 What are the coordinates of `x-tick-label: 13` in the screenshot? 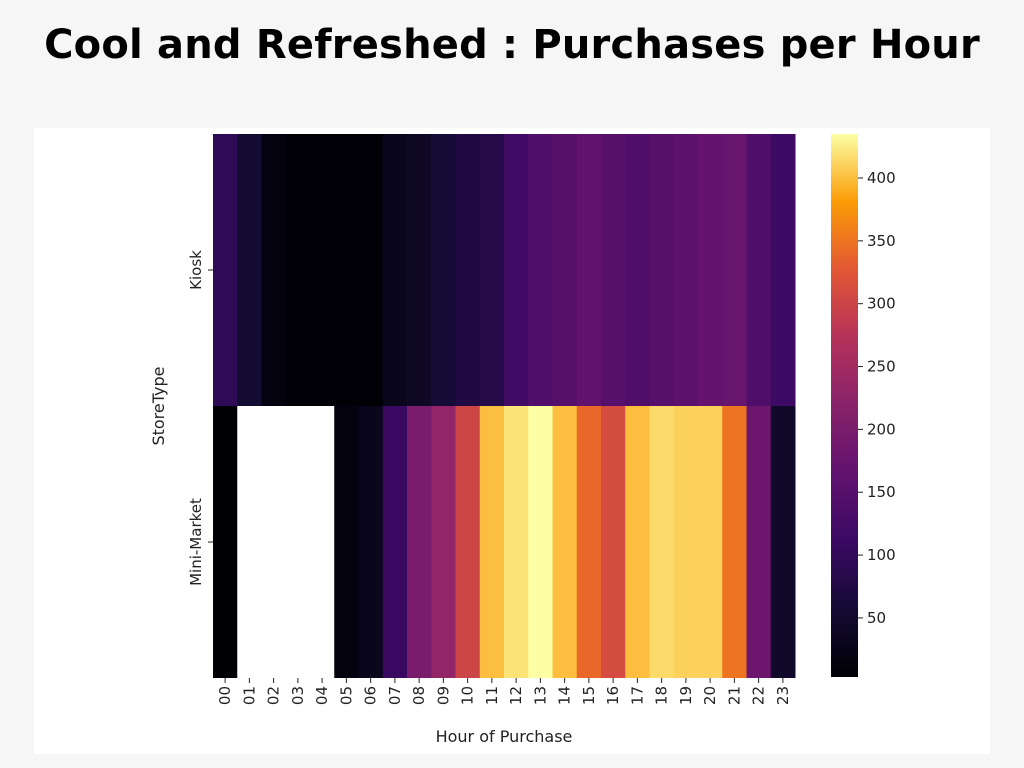 It's located at (540, 695).